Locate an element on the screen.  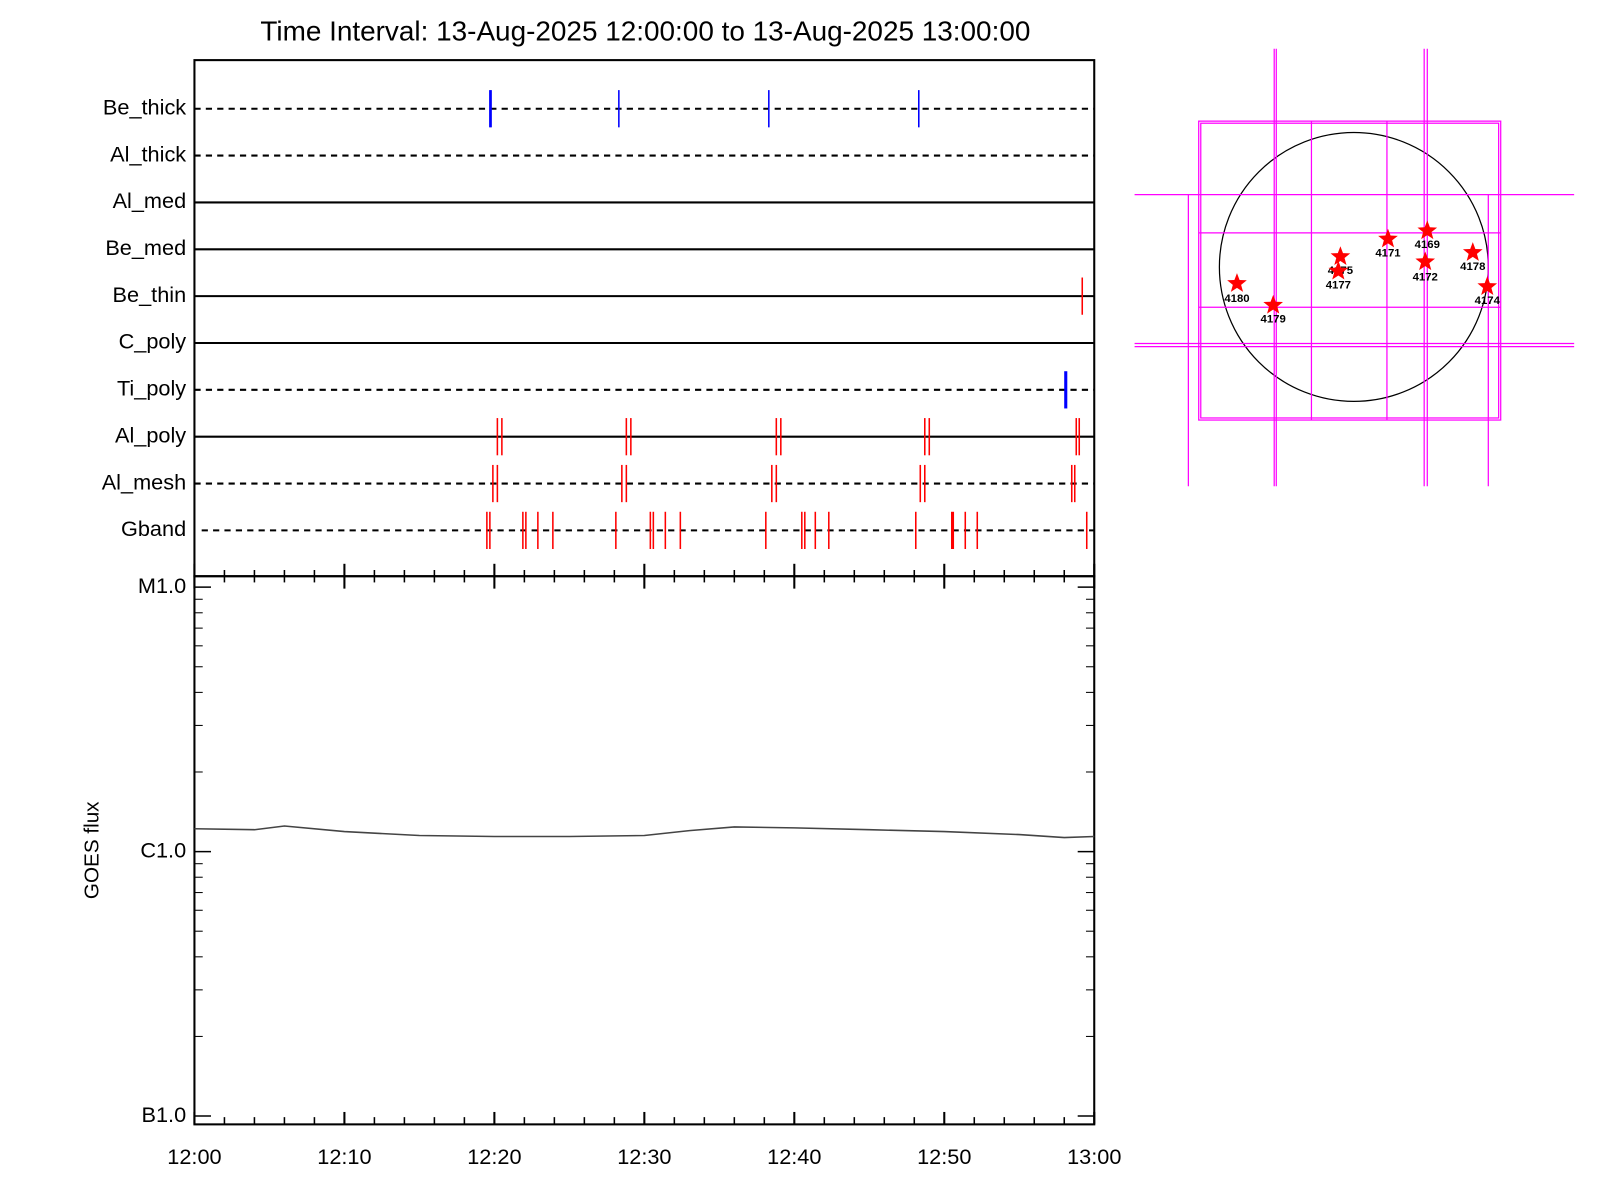
y-tick-label: M1.0 is located at coordinates (162, 585).